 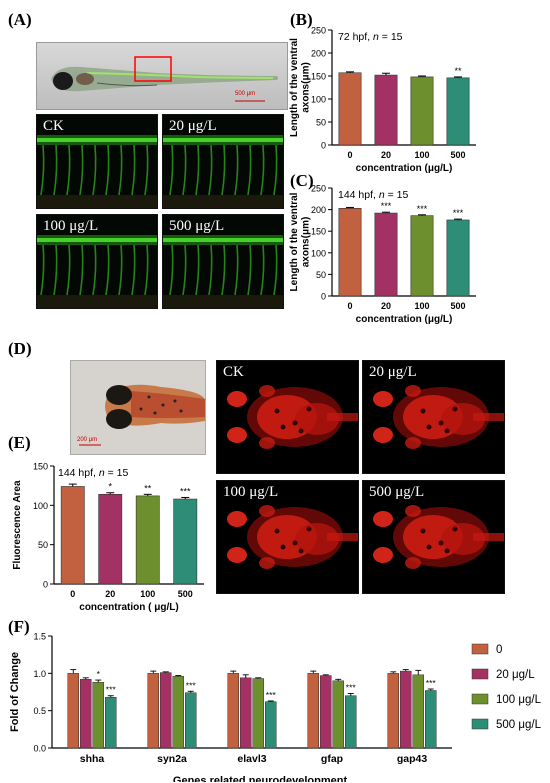 What do you see at coordinates (287, 537) in the screenshot?
I see `head-micrograph-100: 100 μg/L` at bounding box center [287, 537].